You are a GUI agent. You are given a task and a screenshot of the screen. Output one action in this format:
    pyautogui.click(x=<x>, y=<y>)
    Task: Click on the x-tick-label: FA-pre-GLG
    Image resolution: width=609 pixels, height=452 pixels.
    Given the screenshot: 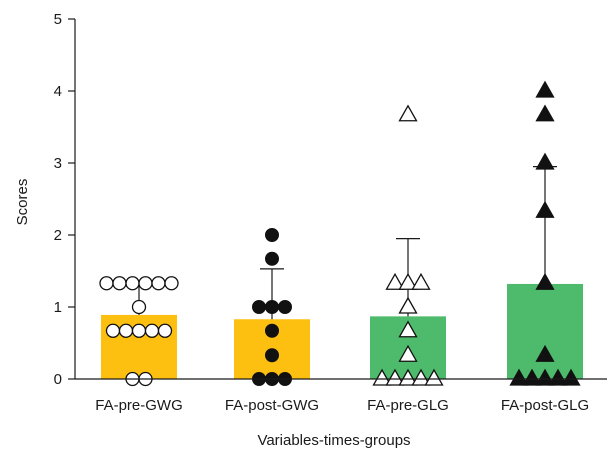 What is the action you would take?
    pyautogui.click(x=408, y=405)
    